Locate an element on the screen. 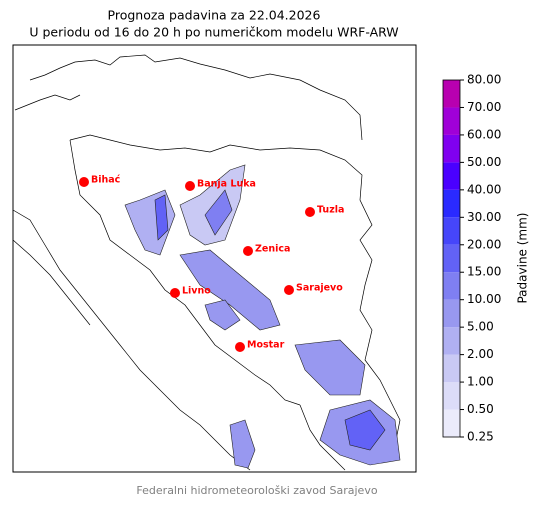 This screenshot has height=508, width=538. colorbar-tick-label: 30.00 is located at coordinates (484, 217).